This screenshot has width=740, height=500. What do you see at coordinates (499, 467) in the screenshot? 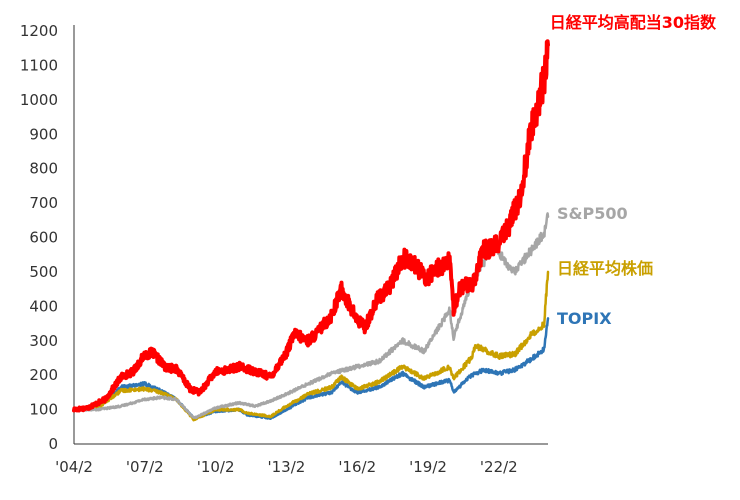
I see `x-tick-label: '22/2` at bounding box center [499, 467].